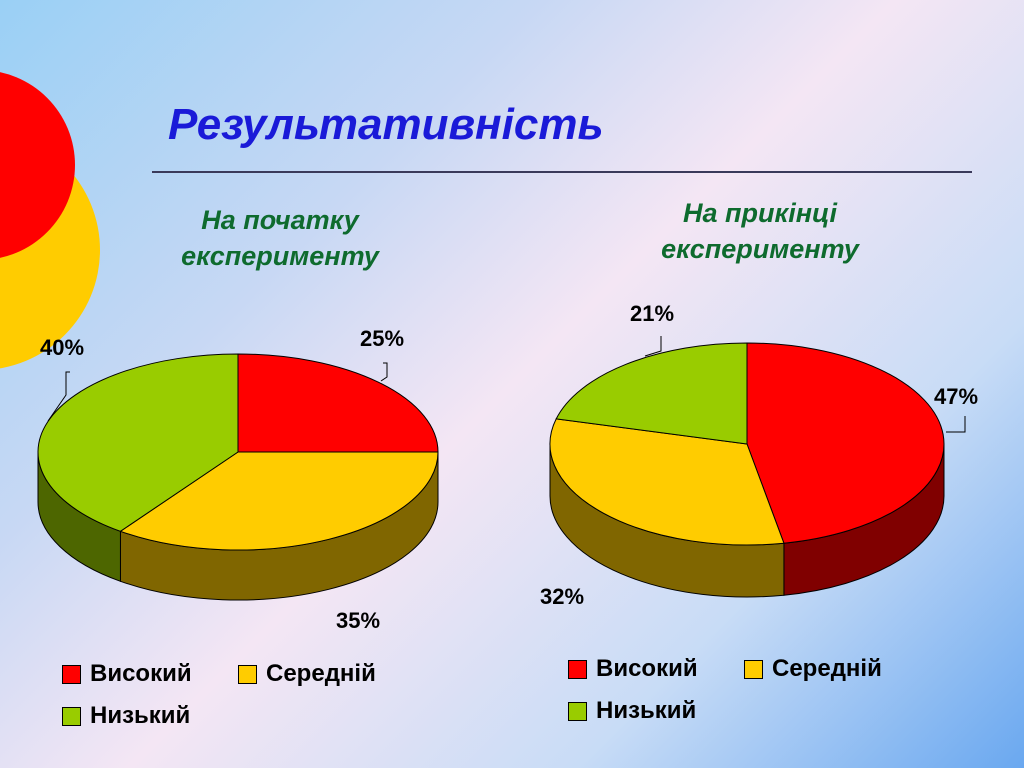 The height and width of the screenshot is (768, 1024). I want to click on chart-title-start: На початку експерименту, so click(280, 238).